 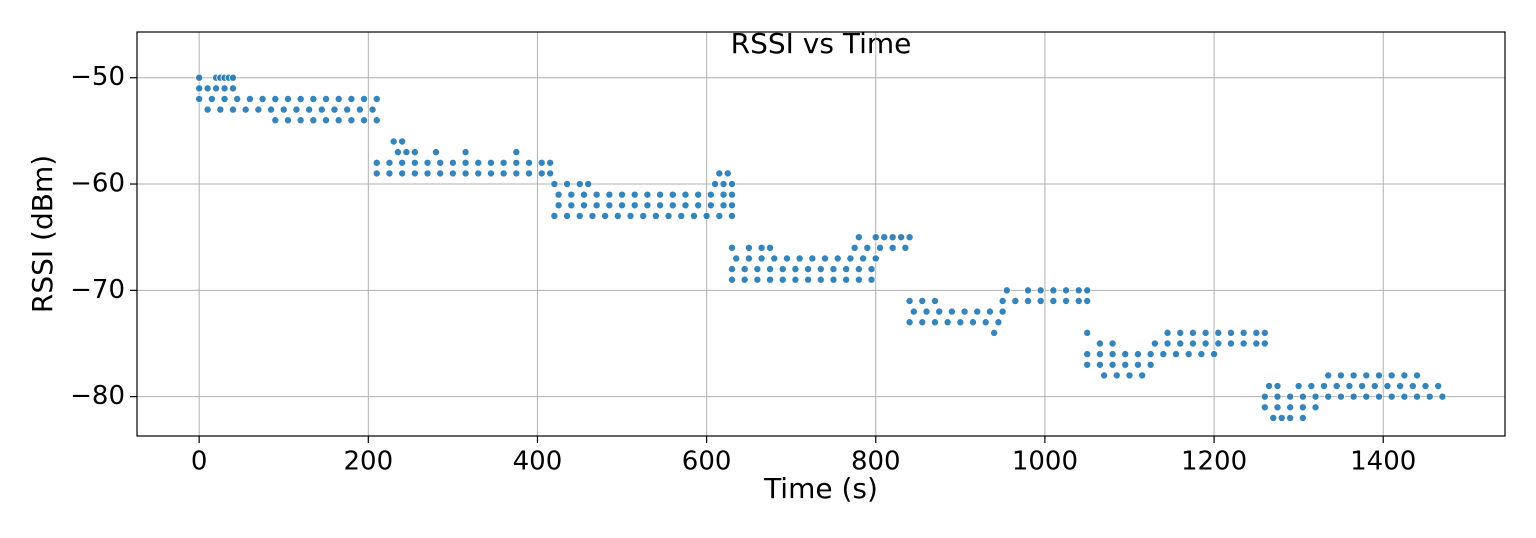 What do you see at coordinates (42, 234) in the screenshot?
I see `y-axis-label: RSSI (dBm)` at bounding box center [42, 234].